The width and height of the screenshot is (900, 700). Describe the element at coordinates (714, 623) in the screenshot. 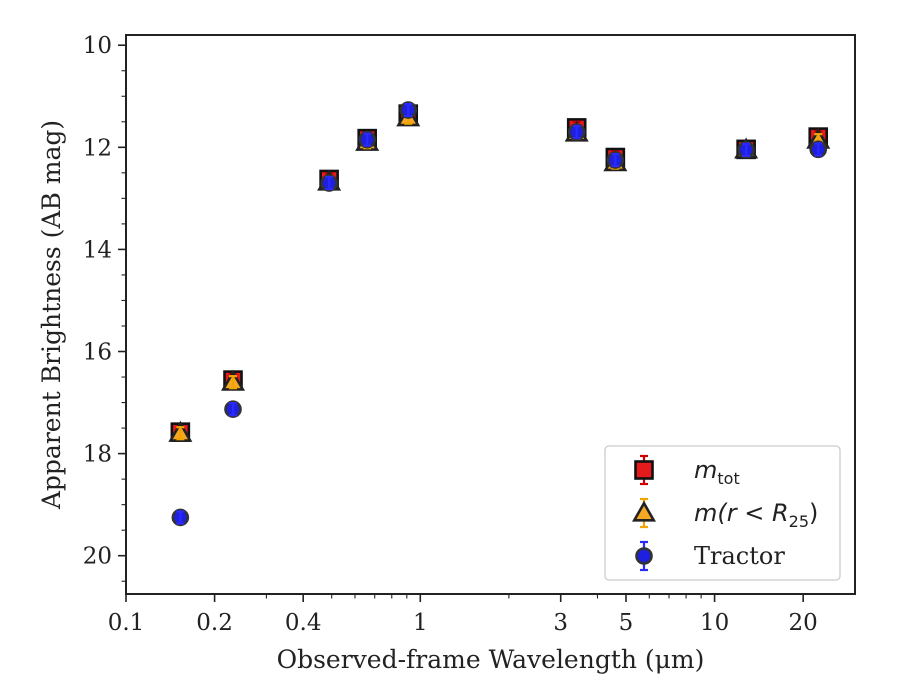

I see `x-tick-label: 10` at that location.